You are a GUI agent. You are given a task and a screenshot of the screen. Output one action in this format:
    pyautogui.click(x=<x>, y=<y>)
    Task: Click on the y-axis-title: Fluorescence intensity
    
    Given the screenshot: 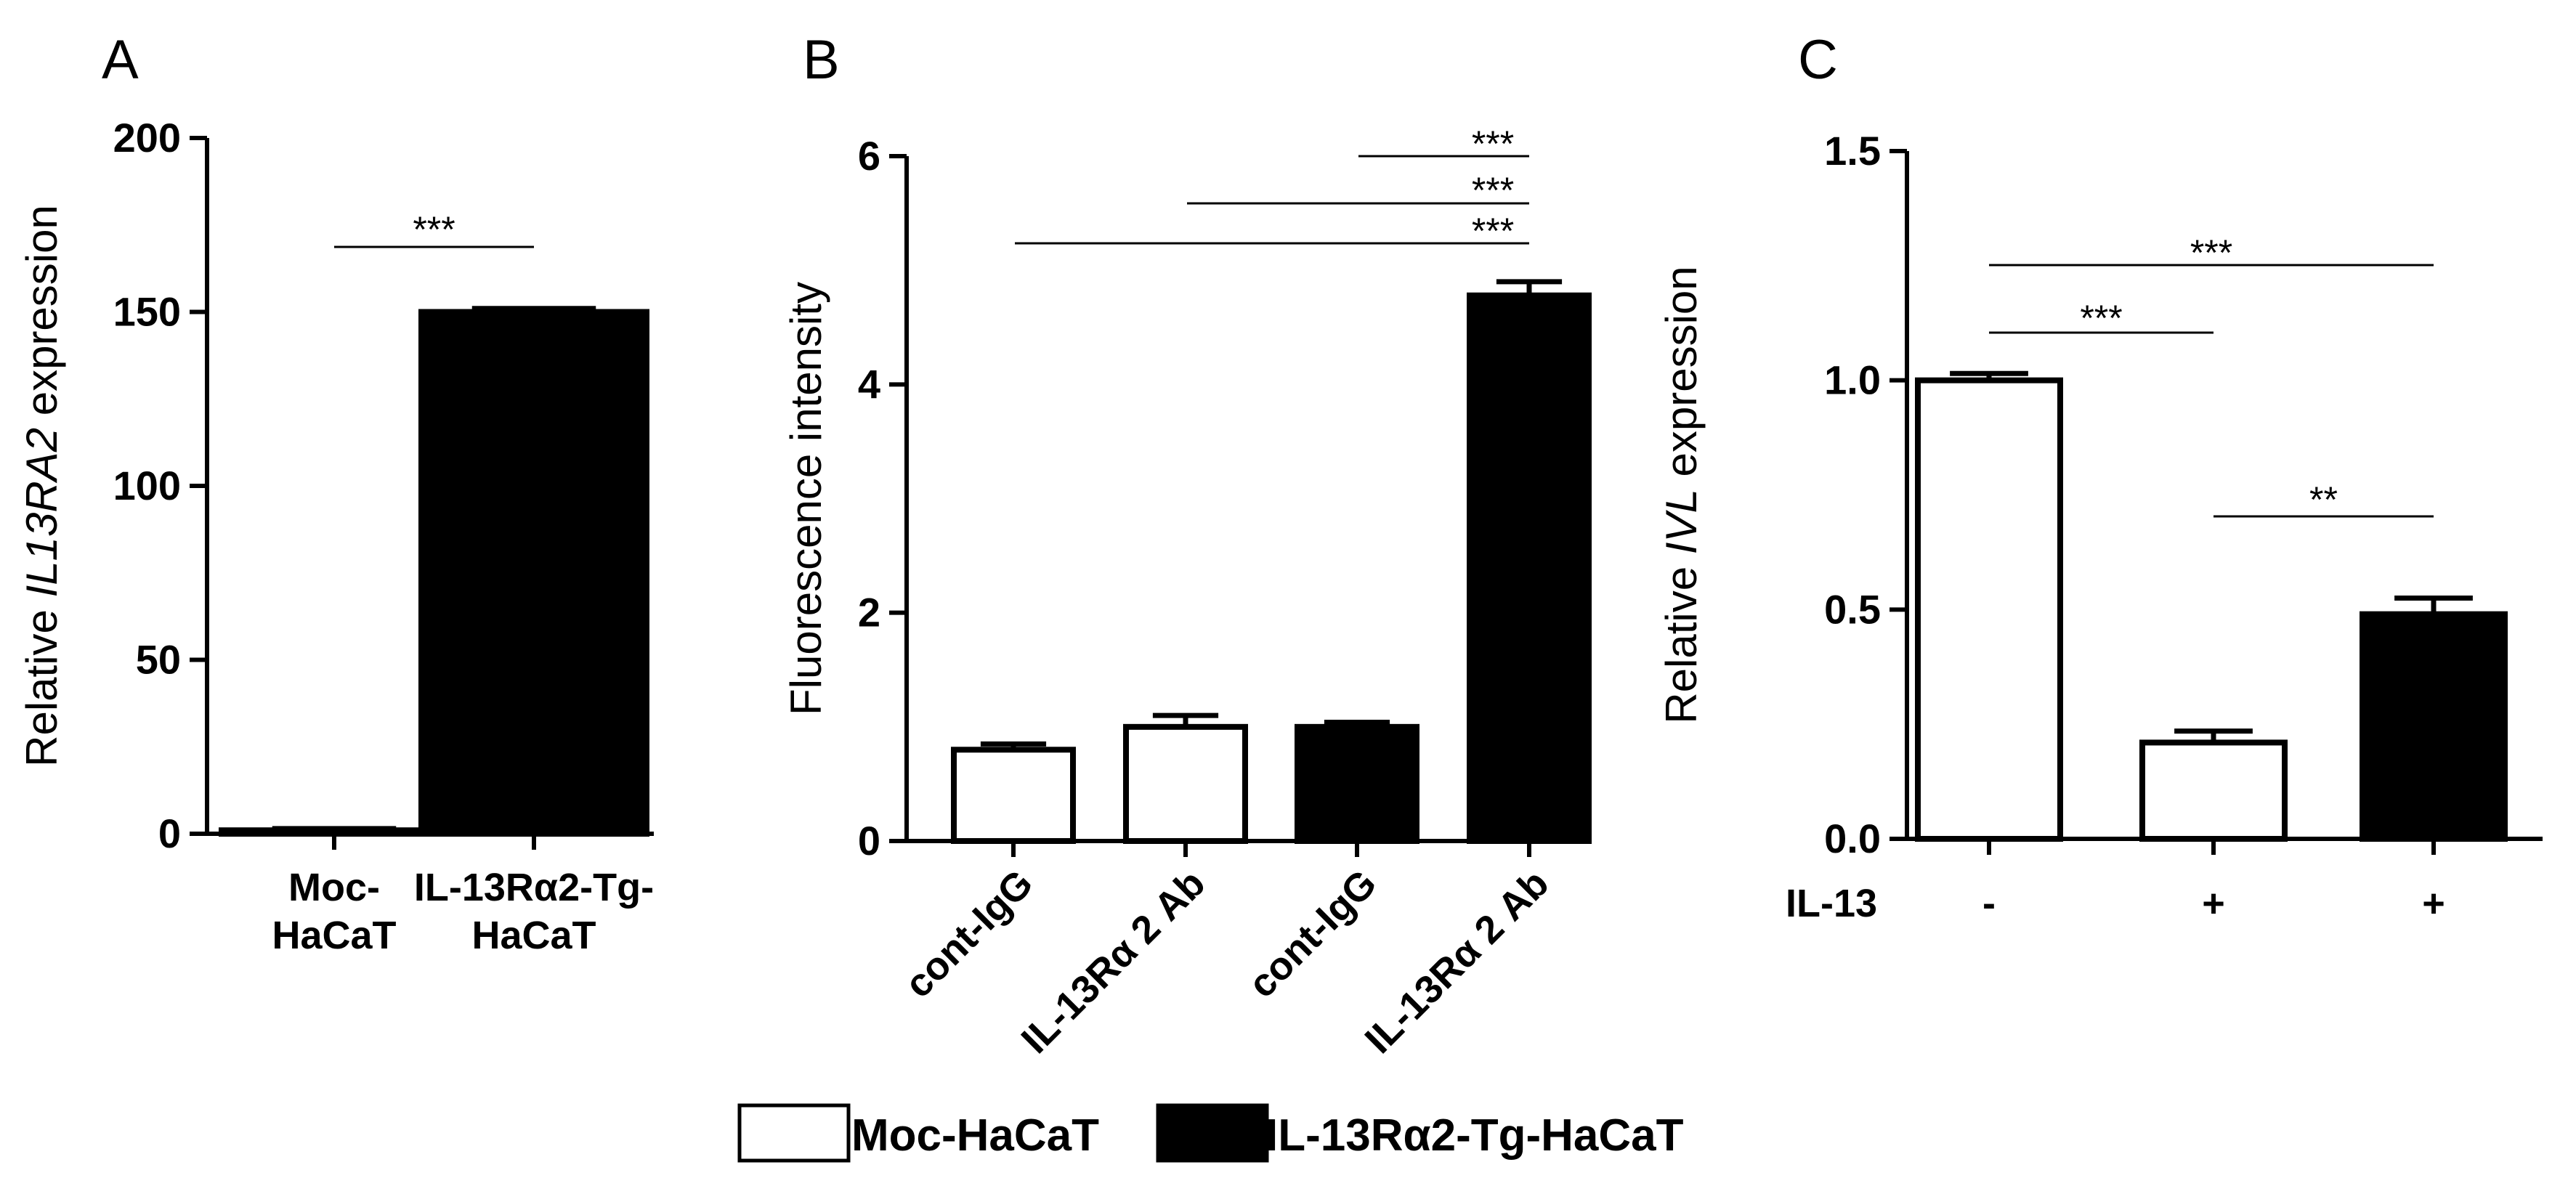 What is the action you would take?
    pyautogui.click(x=806, y=498)
    